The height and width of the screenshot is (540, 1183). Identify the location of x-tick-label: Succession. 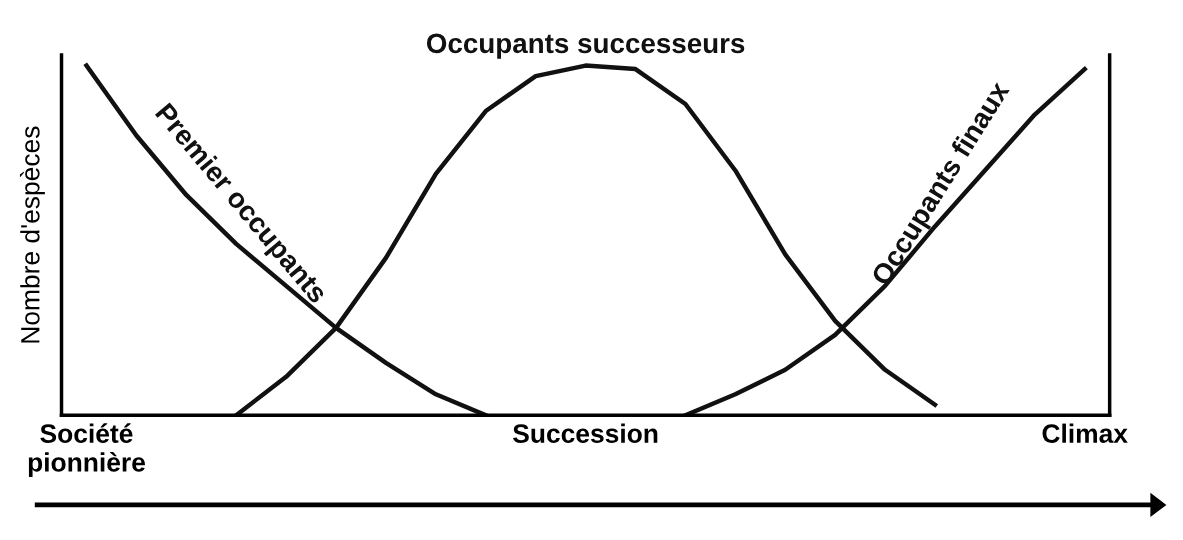
(585, 433).